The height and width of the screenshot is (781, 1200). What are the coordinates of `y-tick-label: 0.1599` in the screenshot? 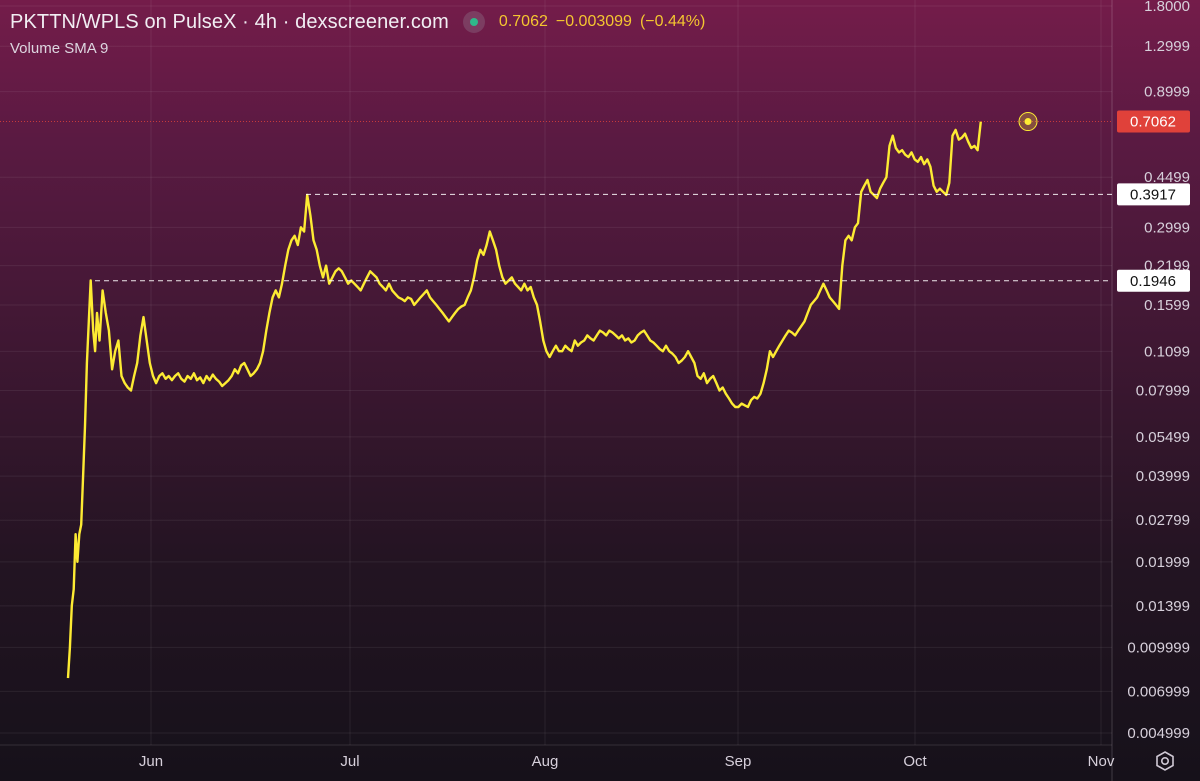 It's located at (1167, 305).